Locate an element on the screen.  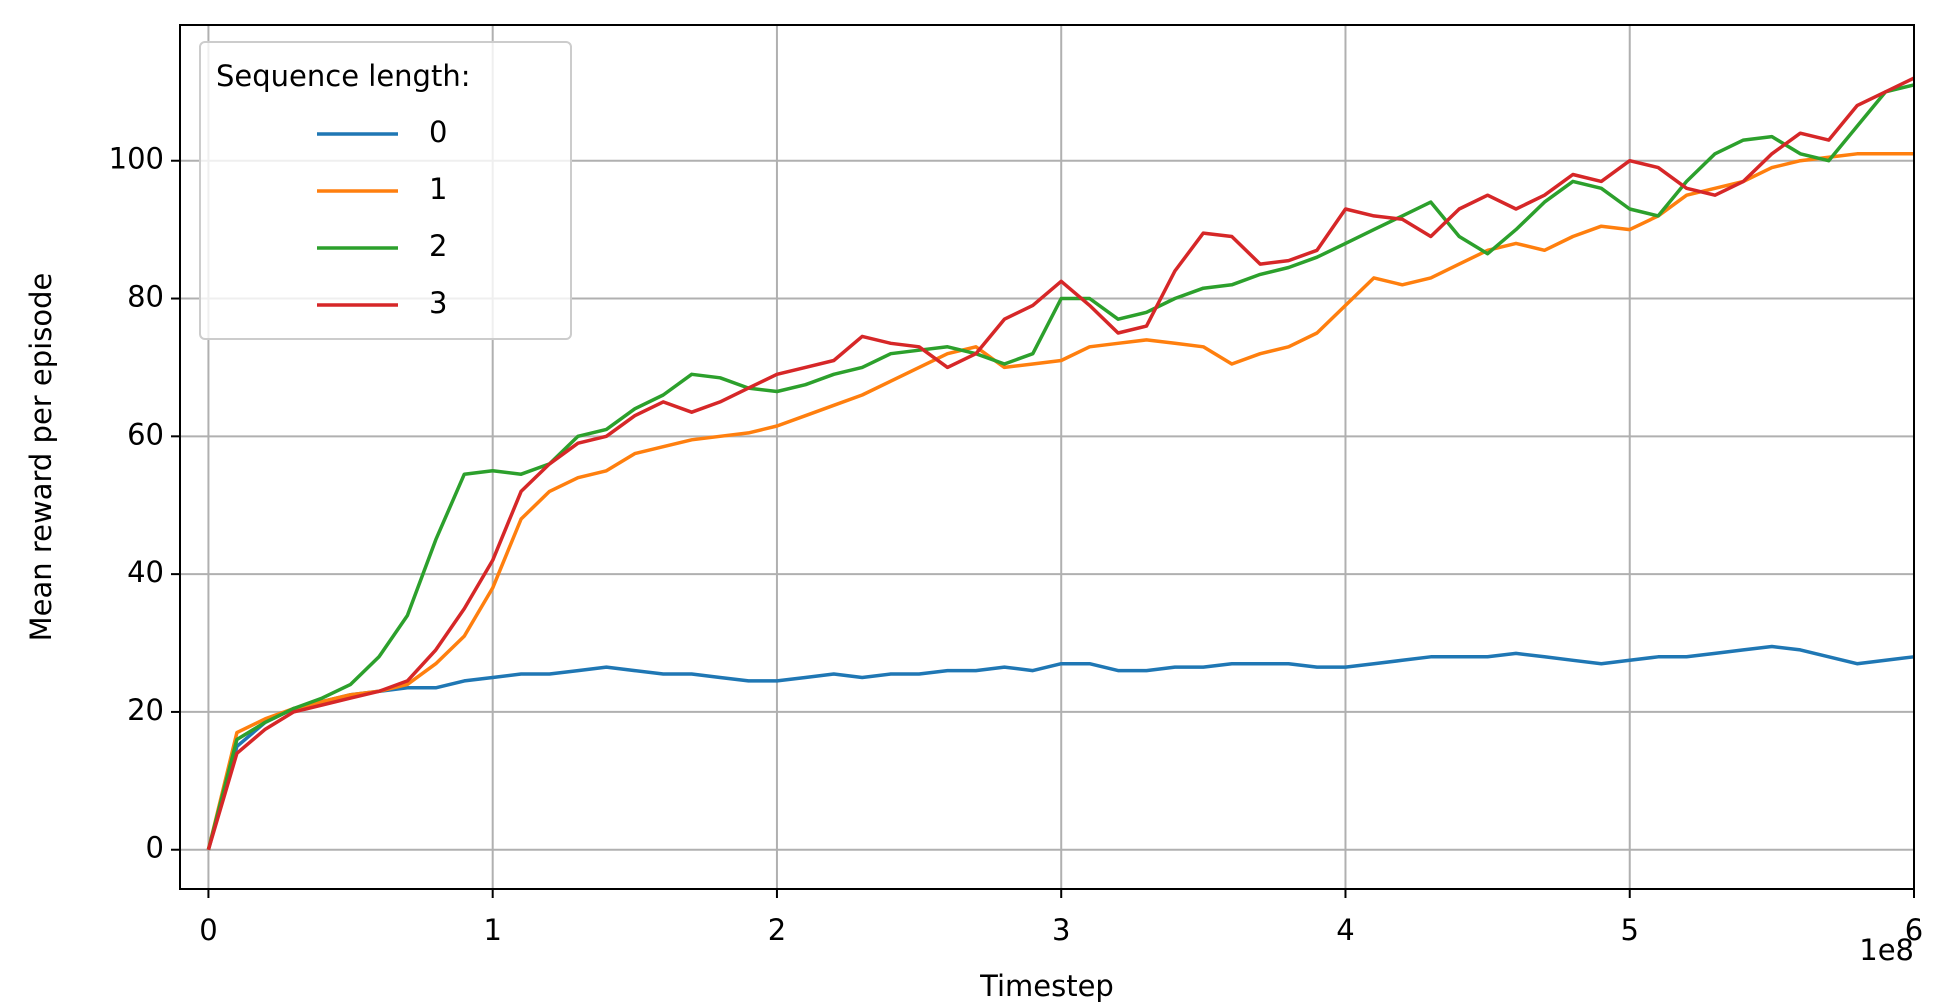
x-tick-label: 0 is located at coordinates (208, 930).